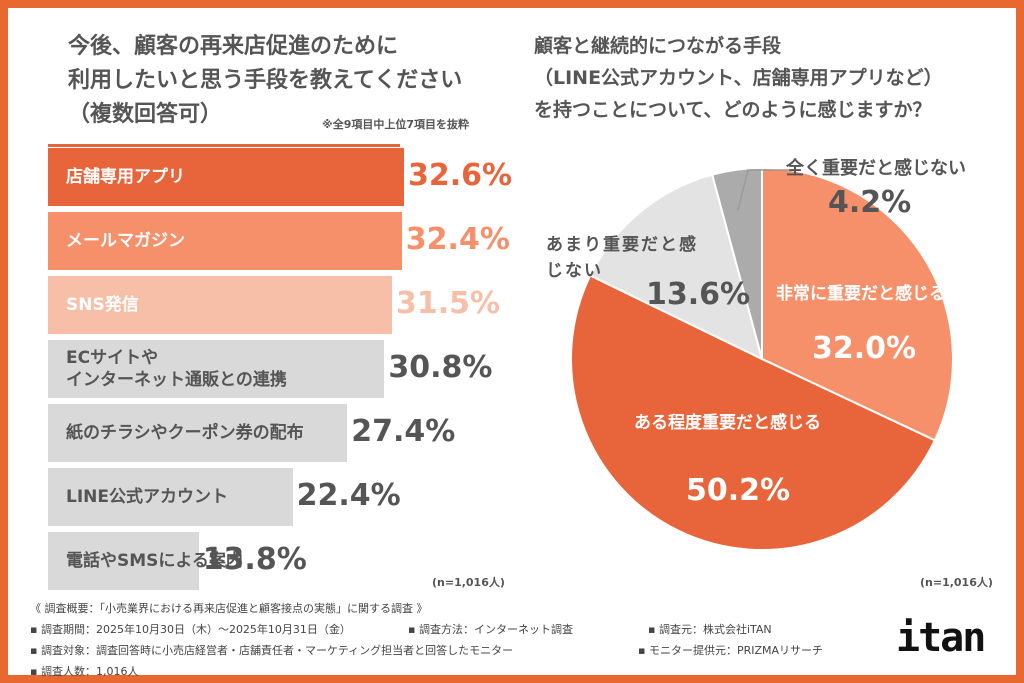 This screenshot has height=683, width=1024. What do you see at coordinates (84, 671) in the screenshot?
I see `survey-count: ▪ 調査人数：1,016人` at bounding box center [84, 671].